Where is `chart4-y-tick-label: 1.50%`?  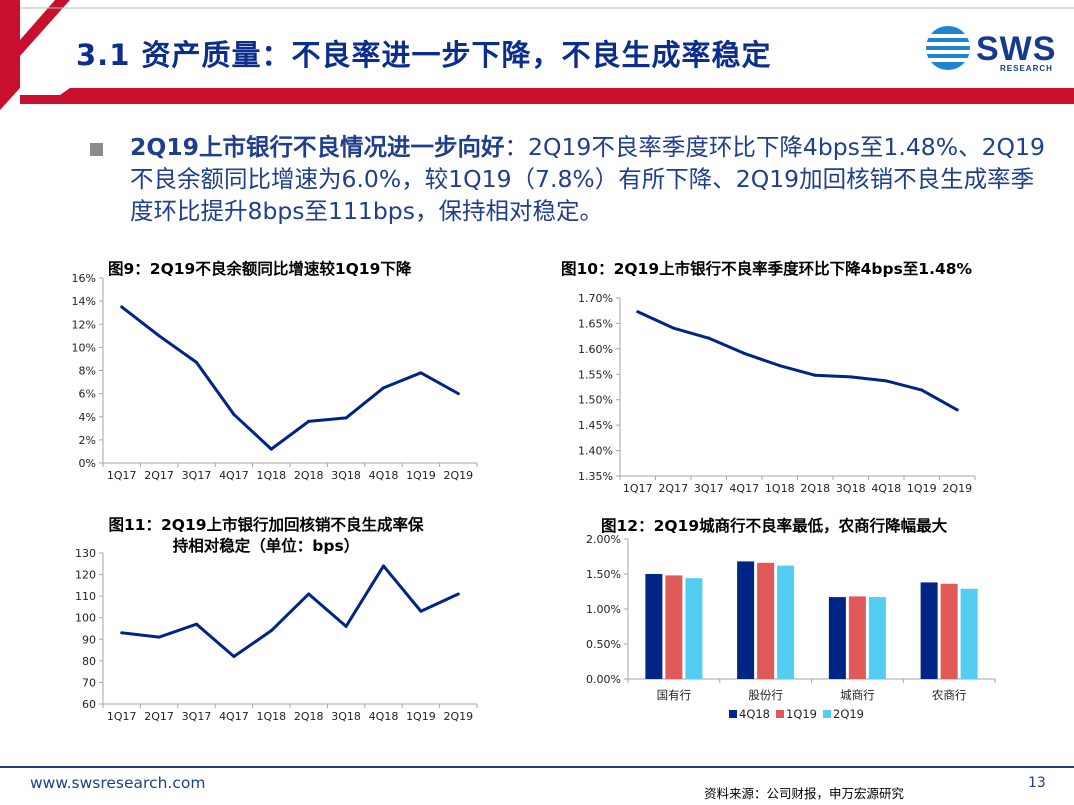 chart4-y-tick-label: 1.50% is located at coordinates (603, 574).